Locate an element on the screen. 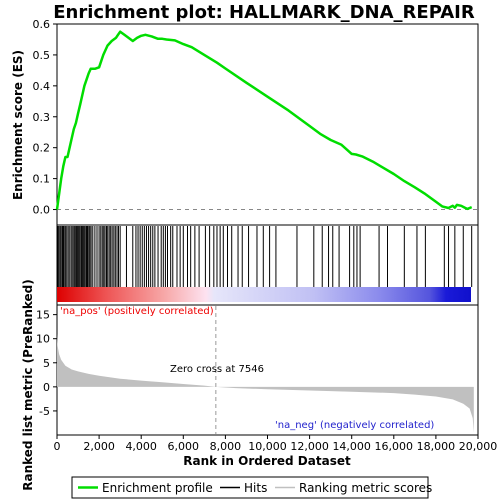  x-tick-label: 14,000 is located at coordinates (351, 446).